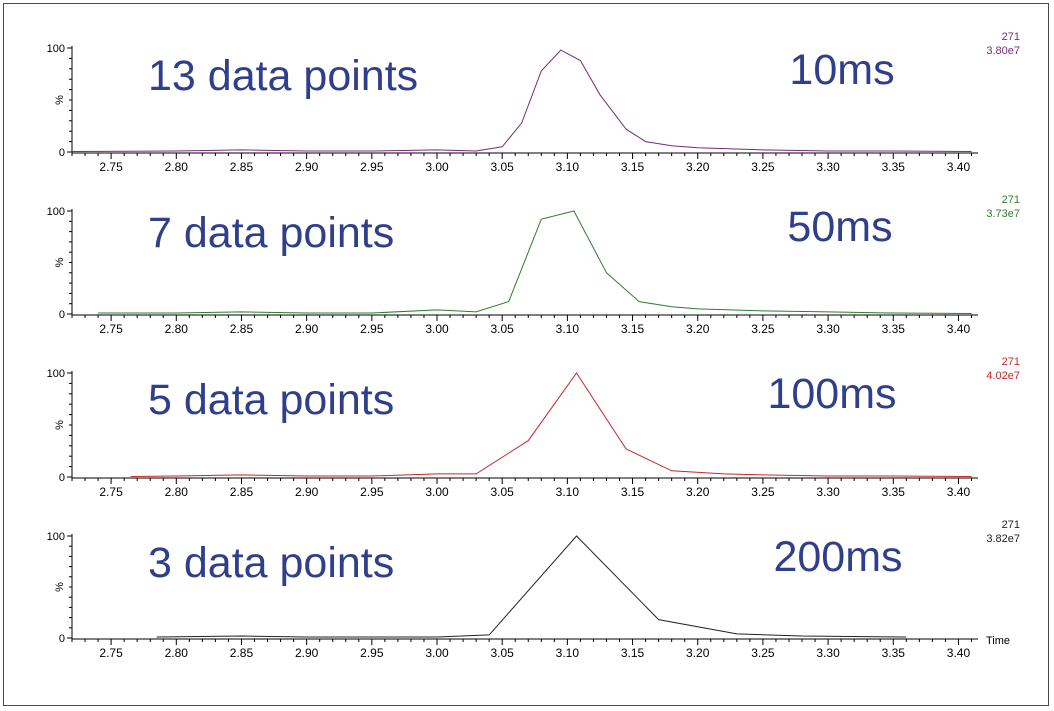 The image size is (1054, 711). What do you see at coordinates (839, 227) in the screenshot?
I see `annotation-dwell-time: 50ms` at bounding box center [839, 227].